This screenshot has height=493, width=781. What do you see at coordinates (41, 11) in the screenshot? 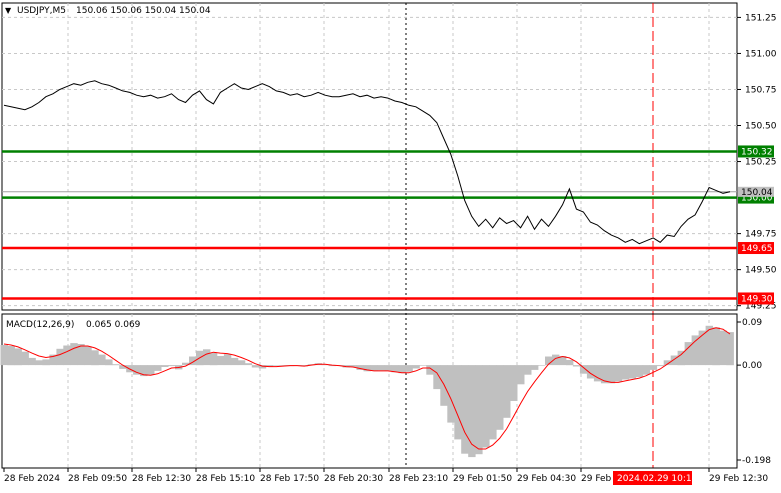
I see `symbol-label: USDJPY,M5` at bounding box center [41, 11].